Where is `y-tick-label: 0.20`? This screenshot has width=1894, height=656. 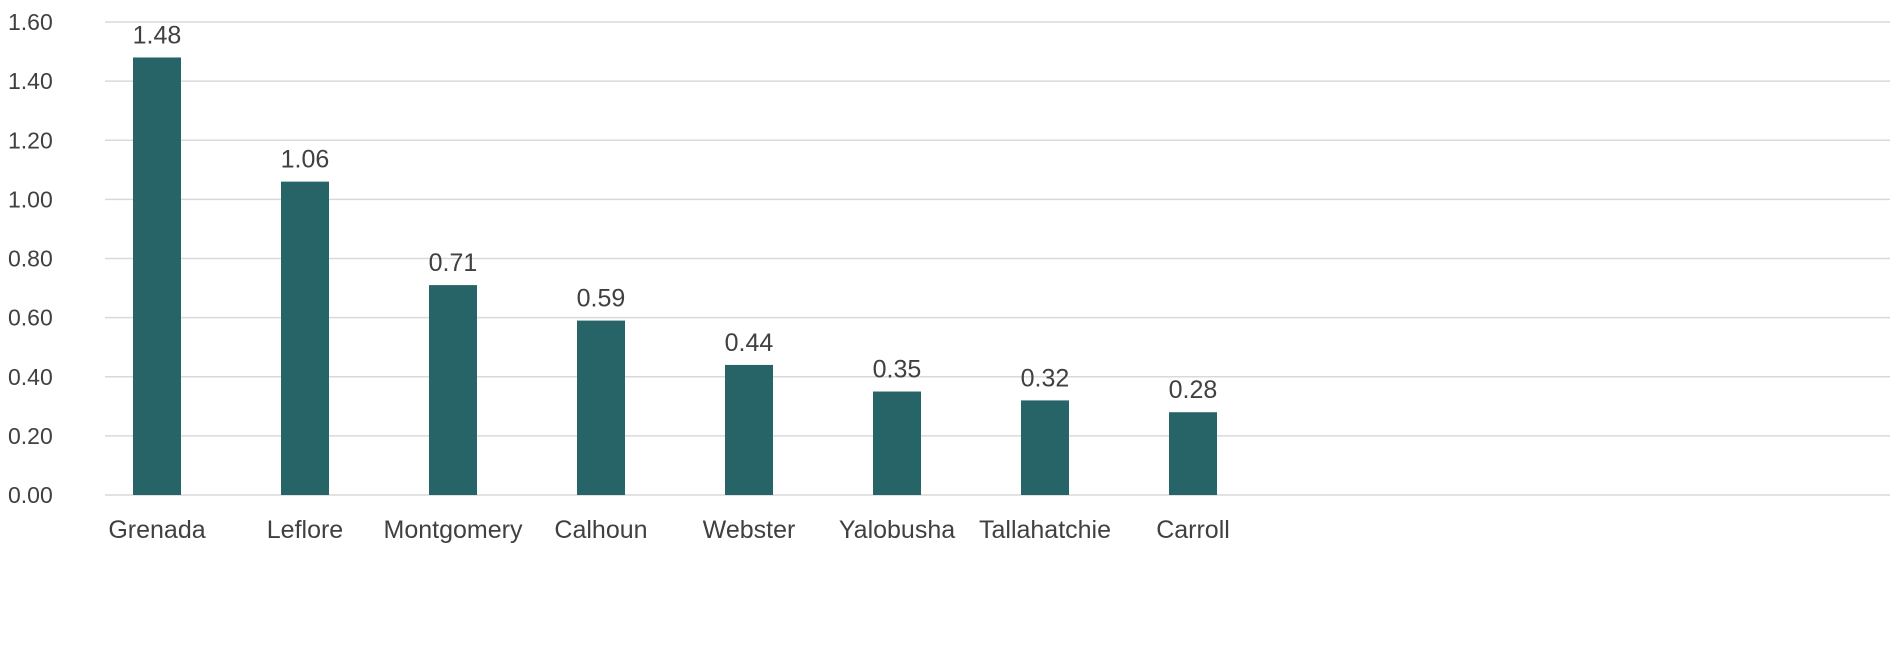
y-tick-label: 0.20 is located at coordinates (30, 436).